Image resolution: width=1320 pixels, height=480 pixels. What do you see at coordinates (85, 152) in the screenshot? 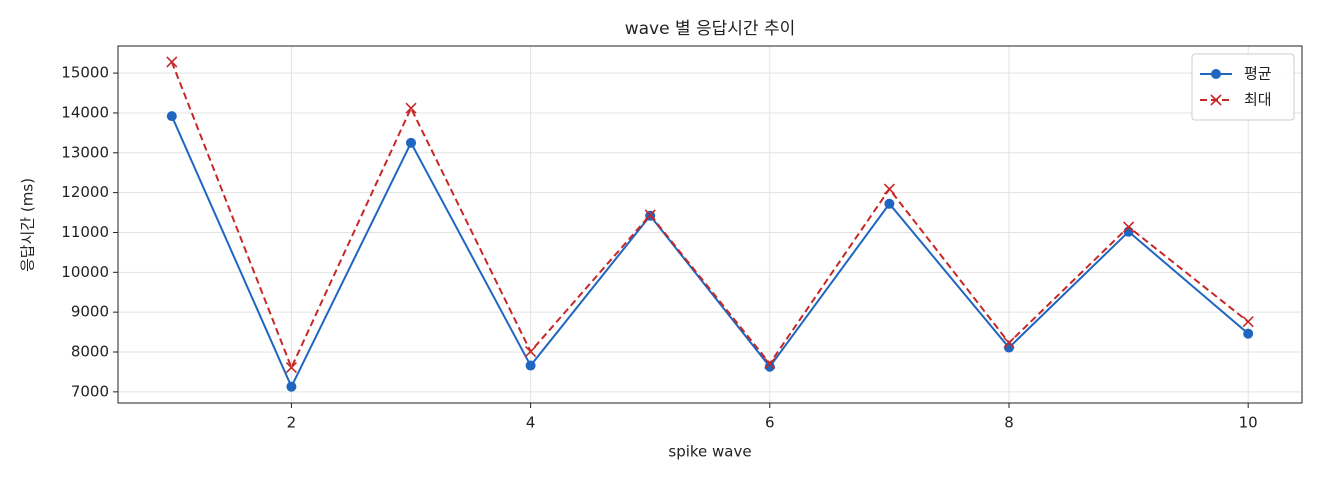
I see `y-tick-label: 13000` at bounding box center [85, 152].